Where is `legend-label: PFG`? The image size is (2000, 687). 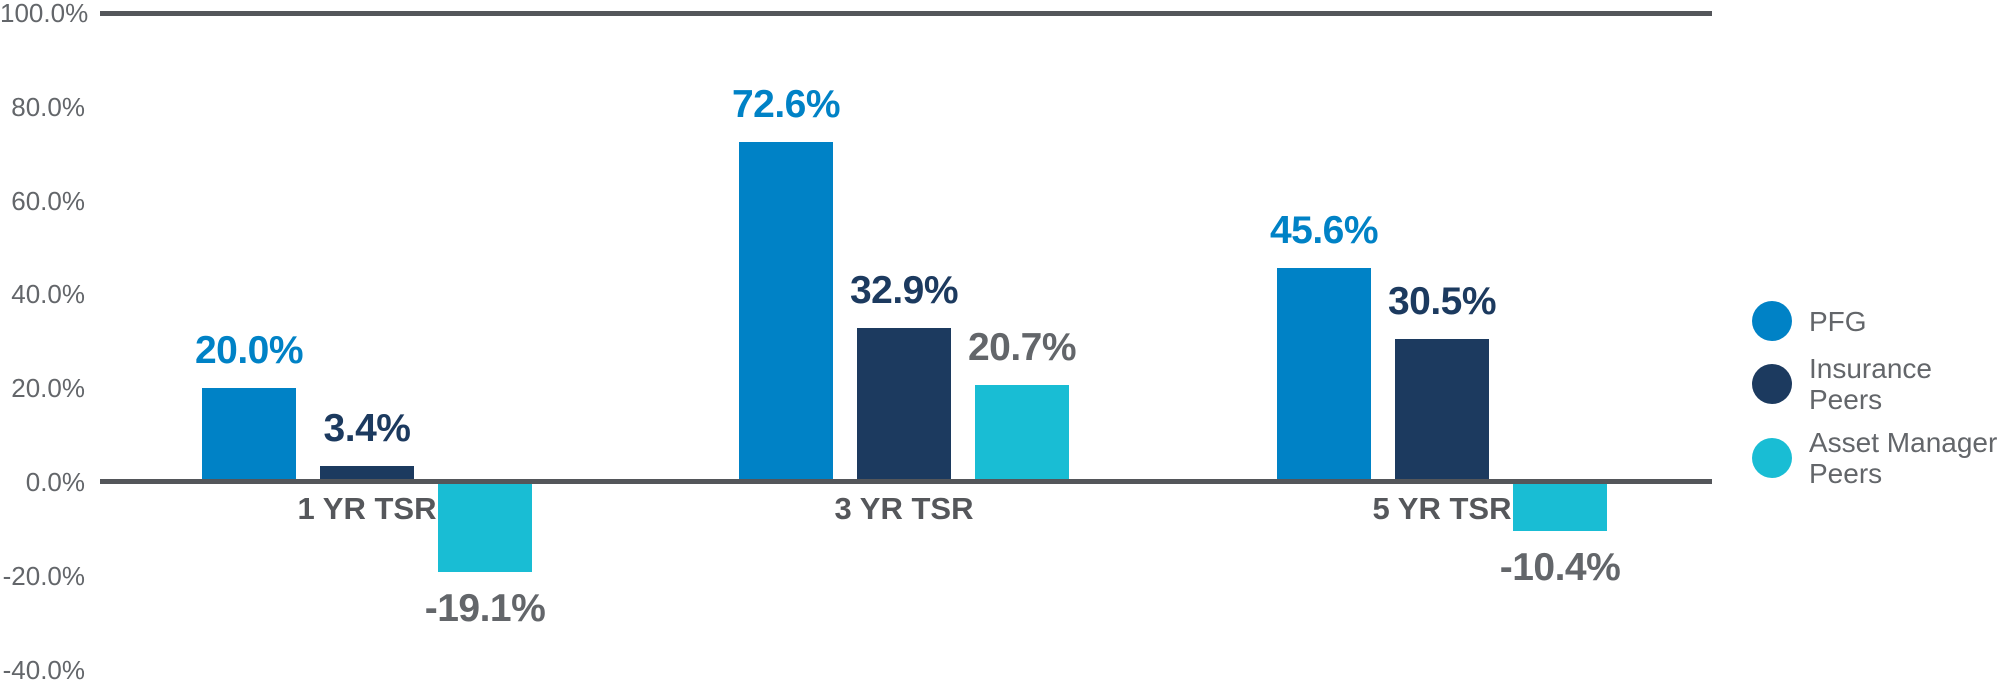 legend-label: PFG is located at coordinates (1838, 321).